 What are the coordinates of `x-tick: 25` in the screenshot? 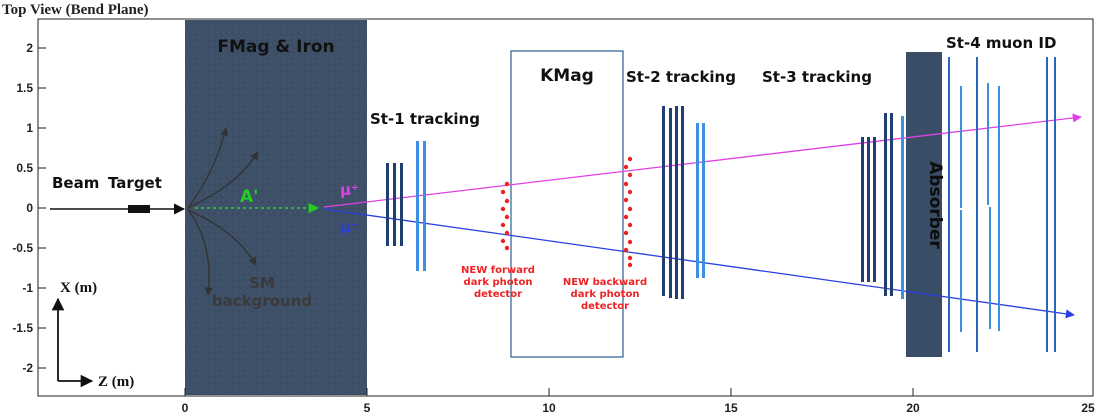 It's located at (1088, 408).